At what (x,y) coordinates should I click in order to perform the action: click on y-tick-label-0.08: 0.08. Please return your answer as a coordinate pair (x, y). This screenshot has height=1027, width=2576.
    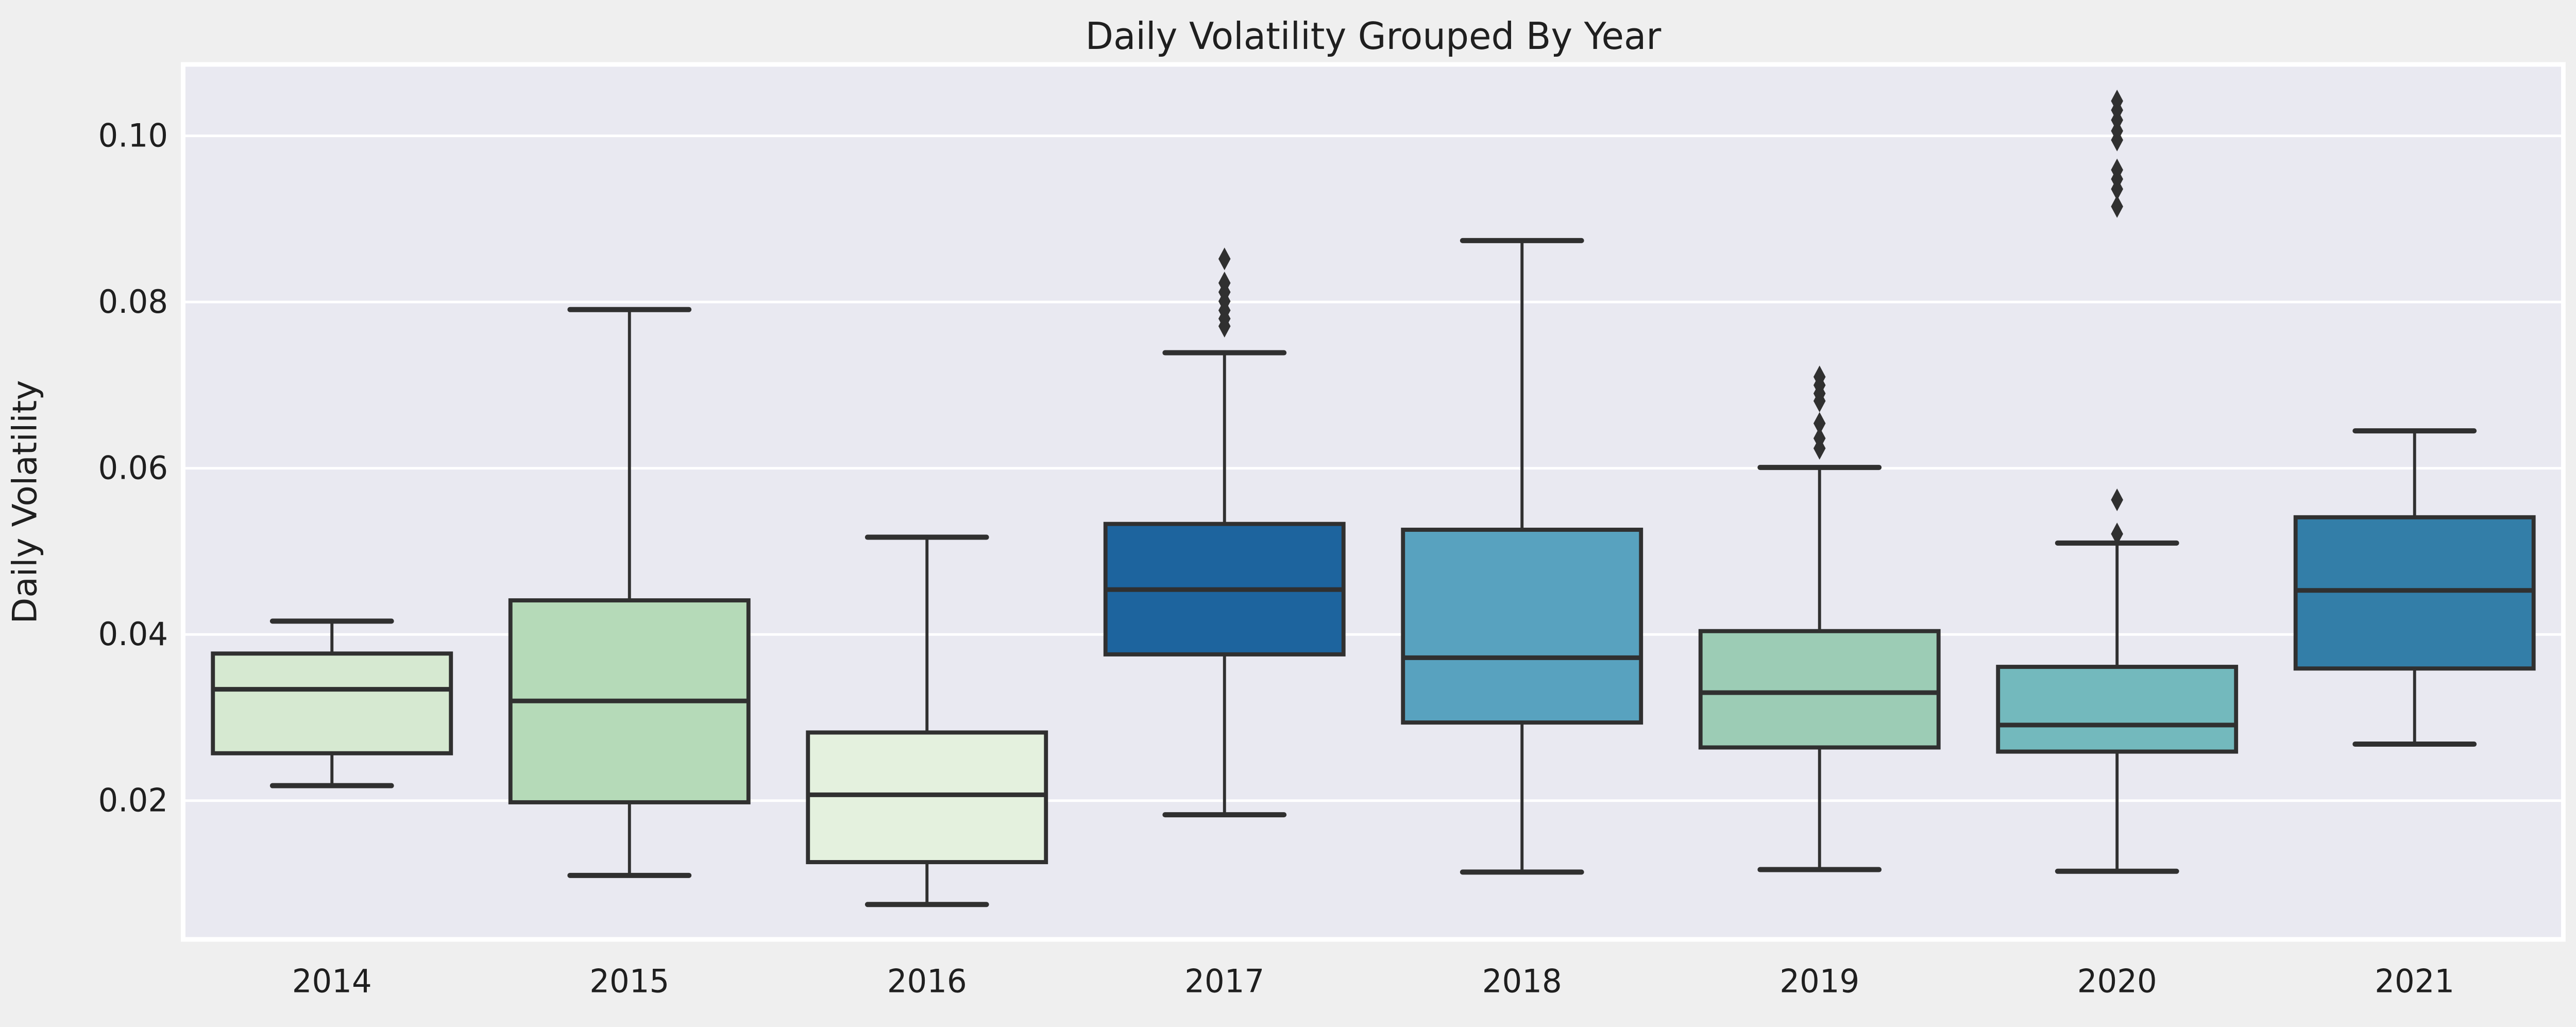
    Looking at the image, I should click on (133, 302).